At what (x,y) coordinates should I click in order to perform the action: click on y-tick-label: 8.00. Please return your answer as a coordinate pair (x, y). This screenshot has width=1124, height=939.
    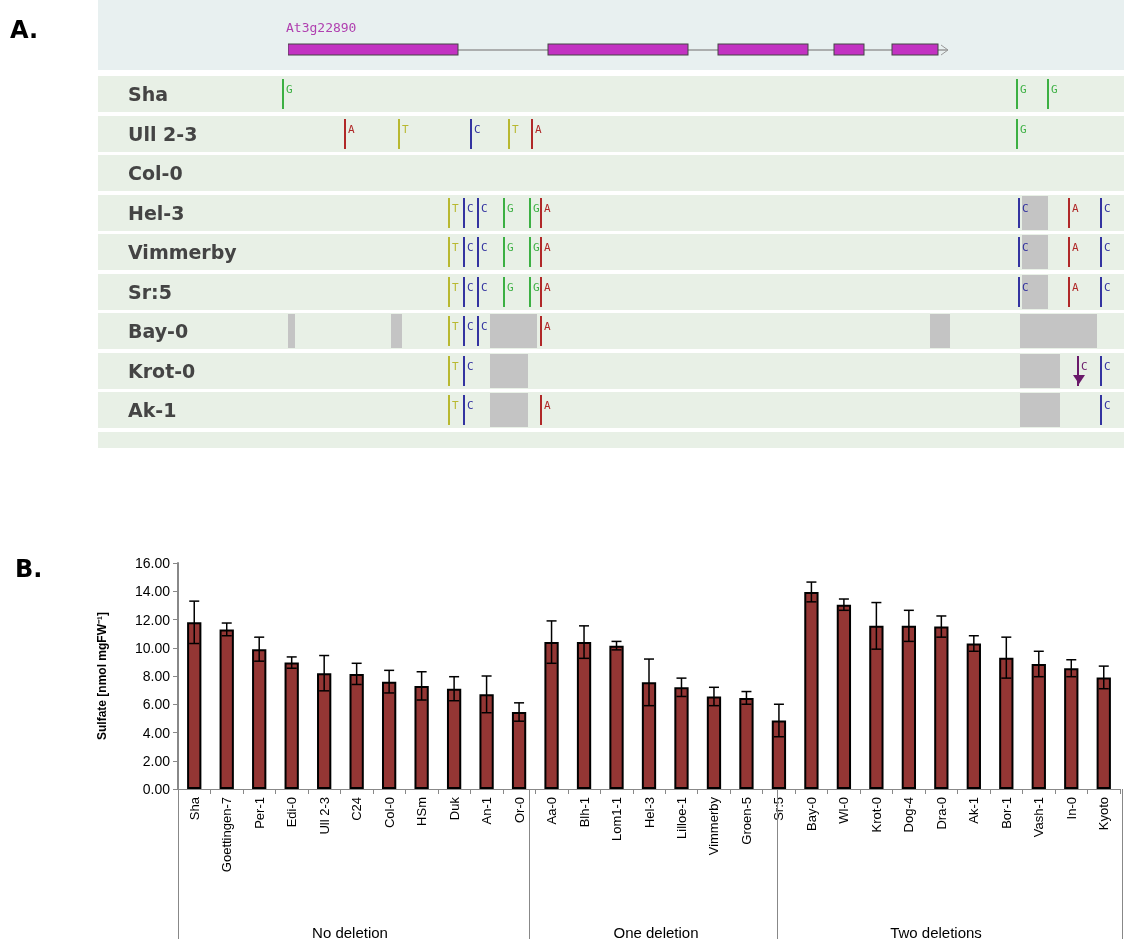
    Looking at the image, I should click on (156, 676).